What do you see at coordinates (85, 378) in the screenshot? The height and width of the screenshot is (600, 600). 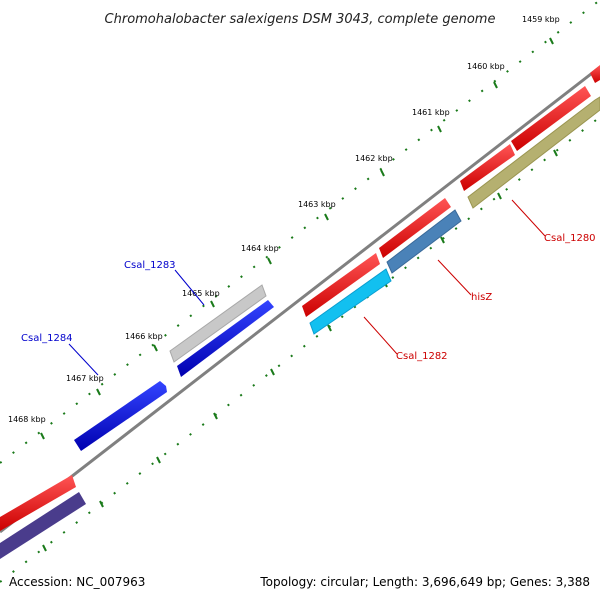 I see `tick-label: 1467 kbp` at bounding box center [85, 378].